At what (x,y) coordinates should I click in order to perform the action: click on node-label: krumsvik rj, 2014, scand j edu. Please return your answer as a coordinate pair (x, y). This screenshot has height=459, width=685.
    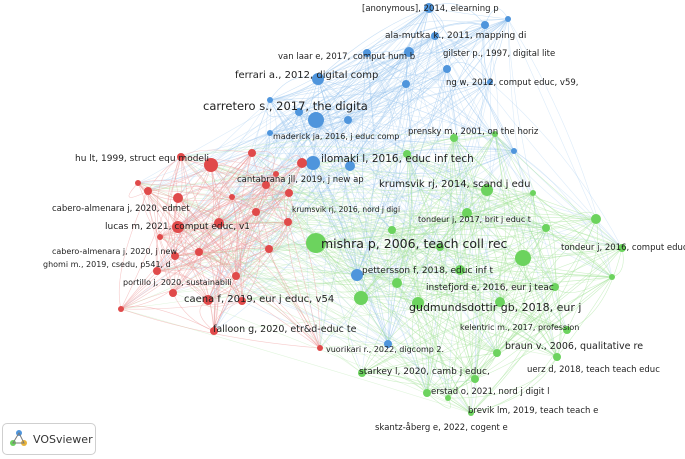
    Looking at the image, I should click on (454, 184).